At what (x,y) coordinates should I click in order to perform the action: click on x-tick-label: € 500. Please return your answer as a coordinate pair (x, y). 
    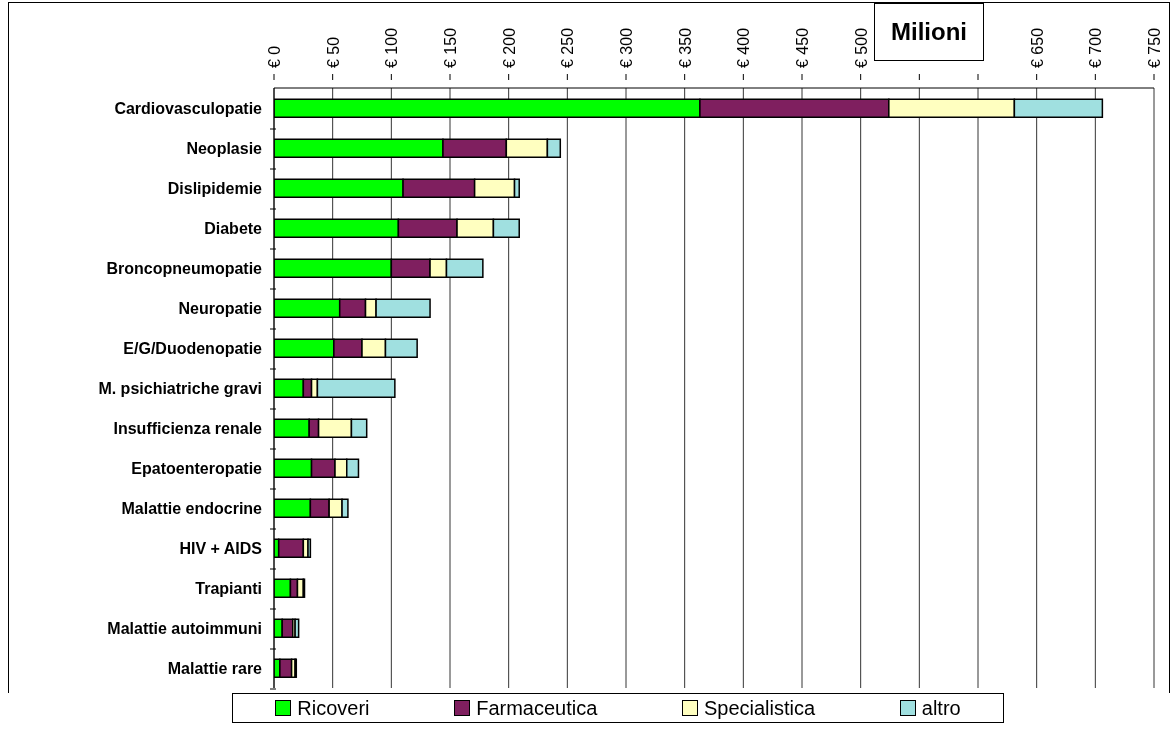
    Looking at the image, I should click on (861, 47).